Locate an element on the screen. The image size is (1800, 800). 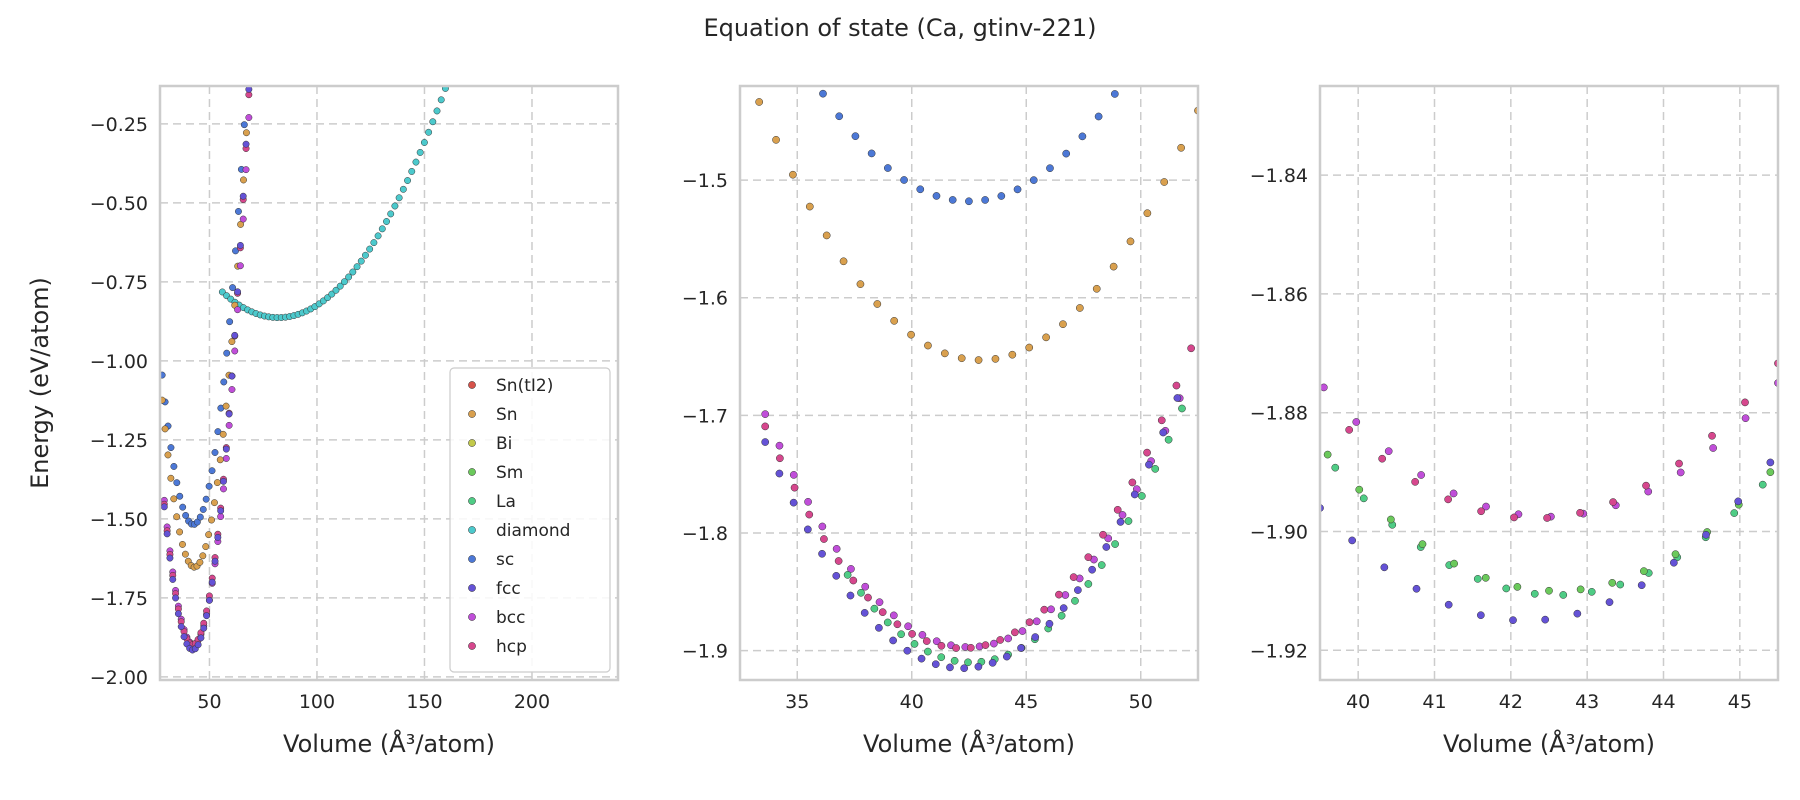
y-tick-label: −1.75 is located at coordinates (119, 599).